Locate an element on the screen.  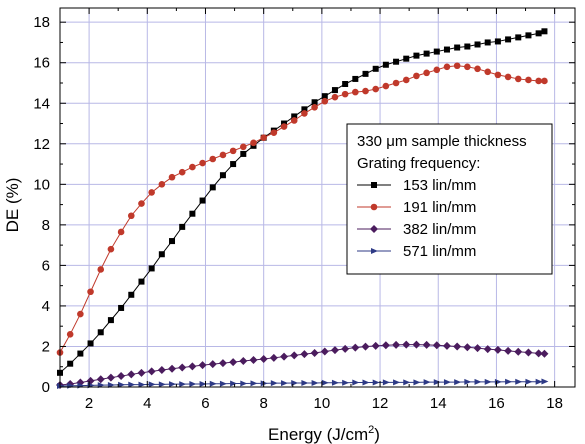
legend-entry: 571 lin/mm is located at coordinates (416, 251).